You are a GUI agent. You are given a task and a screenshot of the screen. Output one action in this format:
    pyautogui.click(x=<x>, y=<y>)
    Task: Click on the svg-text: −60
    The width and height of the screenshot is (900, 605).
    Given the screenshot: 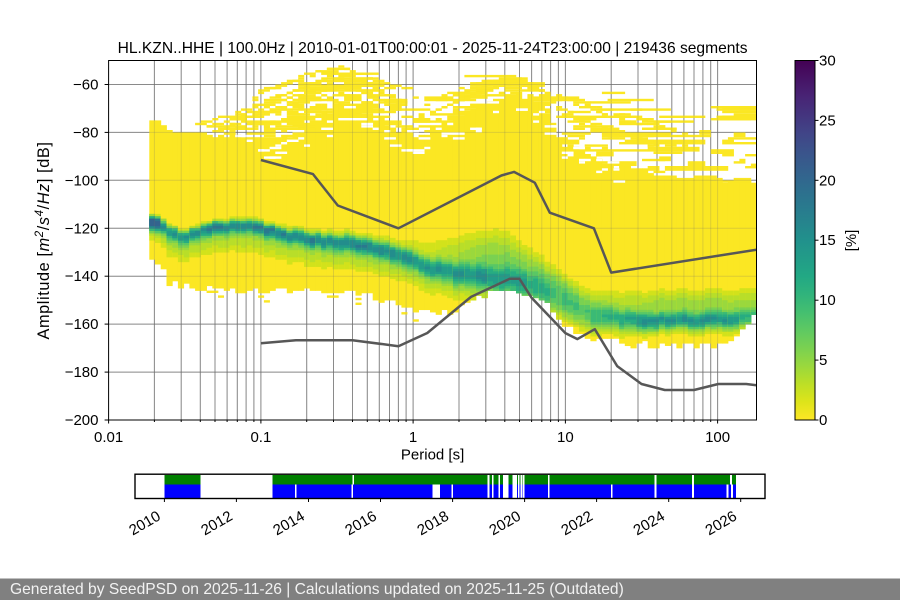 What is the action you would take?
    pyautogui.click(x=85, y=85)
    